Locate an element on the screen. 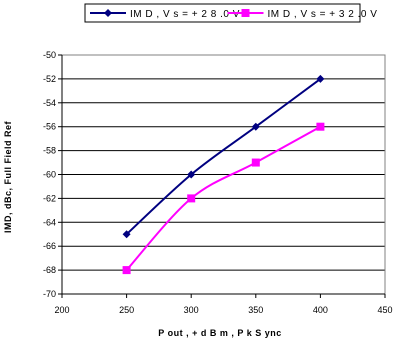  y-tick-label: -66 is located at coordinates (49, 246).